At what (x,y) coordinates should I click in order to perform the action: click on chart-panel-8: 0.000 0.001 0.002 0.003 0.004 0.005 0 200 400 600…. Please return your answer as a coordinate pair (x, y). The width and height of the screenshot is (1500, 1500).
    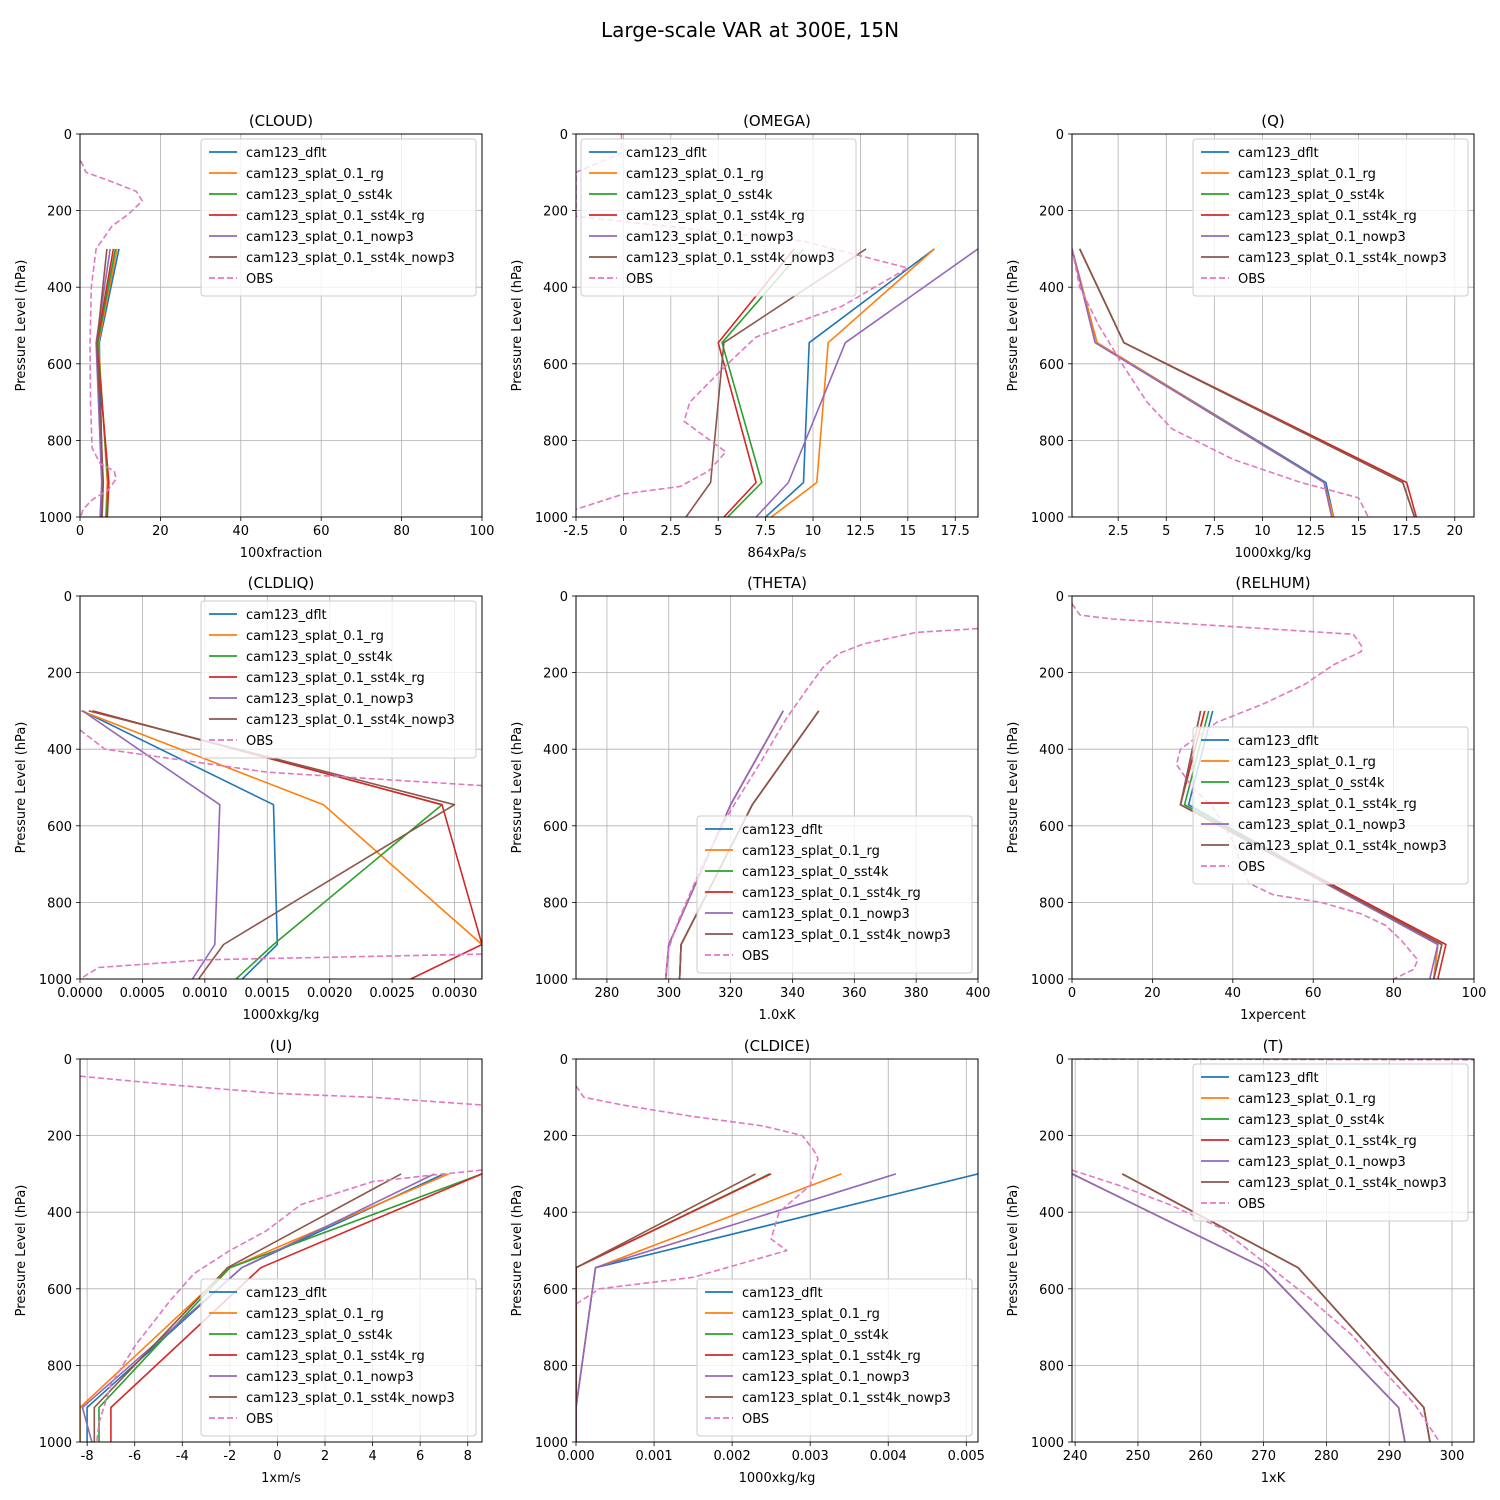
    Looking at the image, I should click on (747, 1261).